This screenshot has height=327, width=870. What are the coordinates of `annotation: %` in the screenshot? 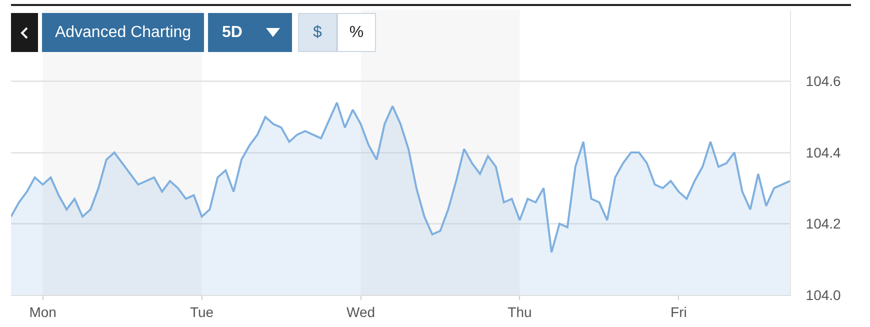 It's located at (356, 33).